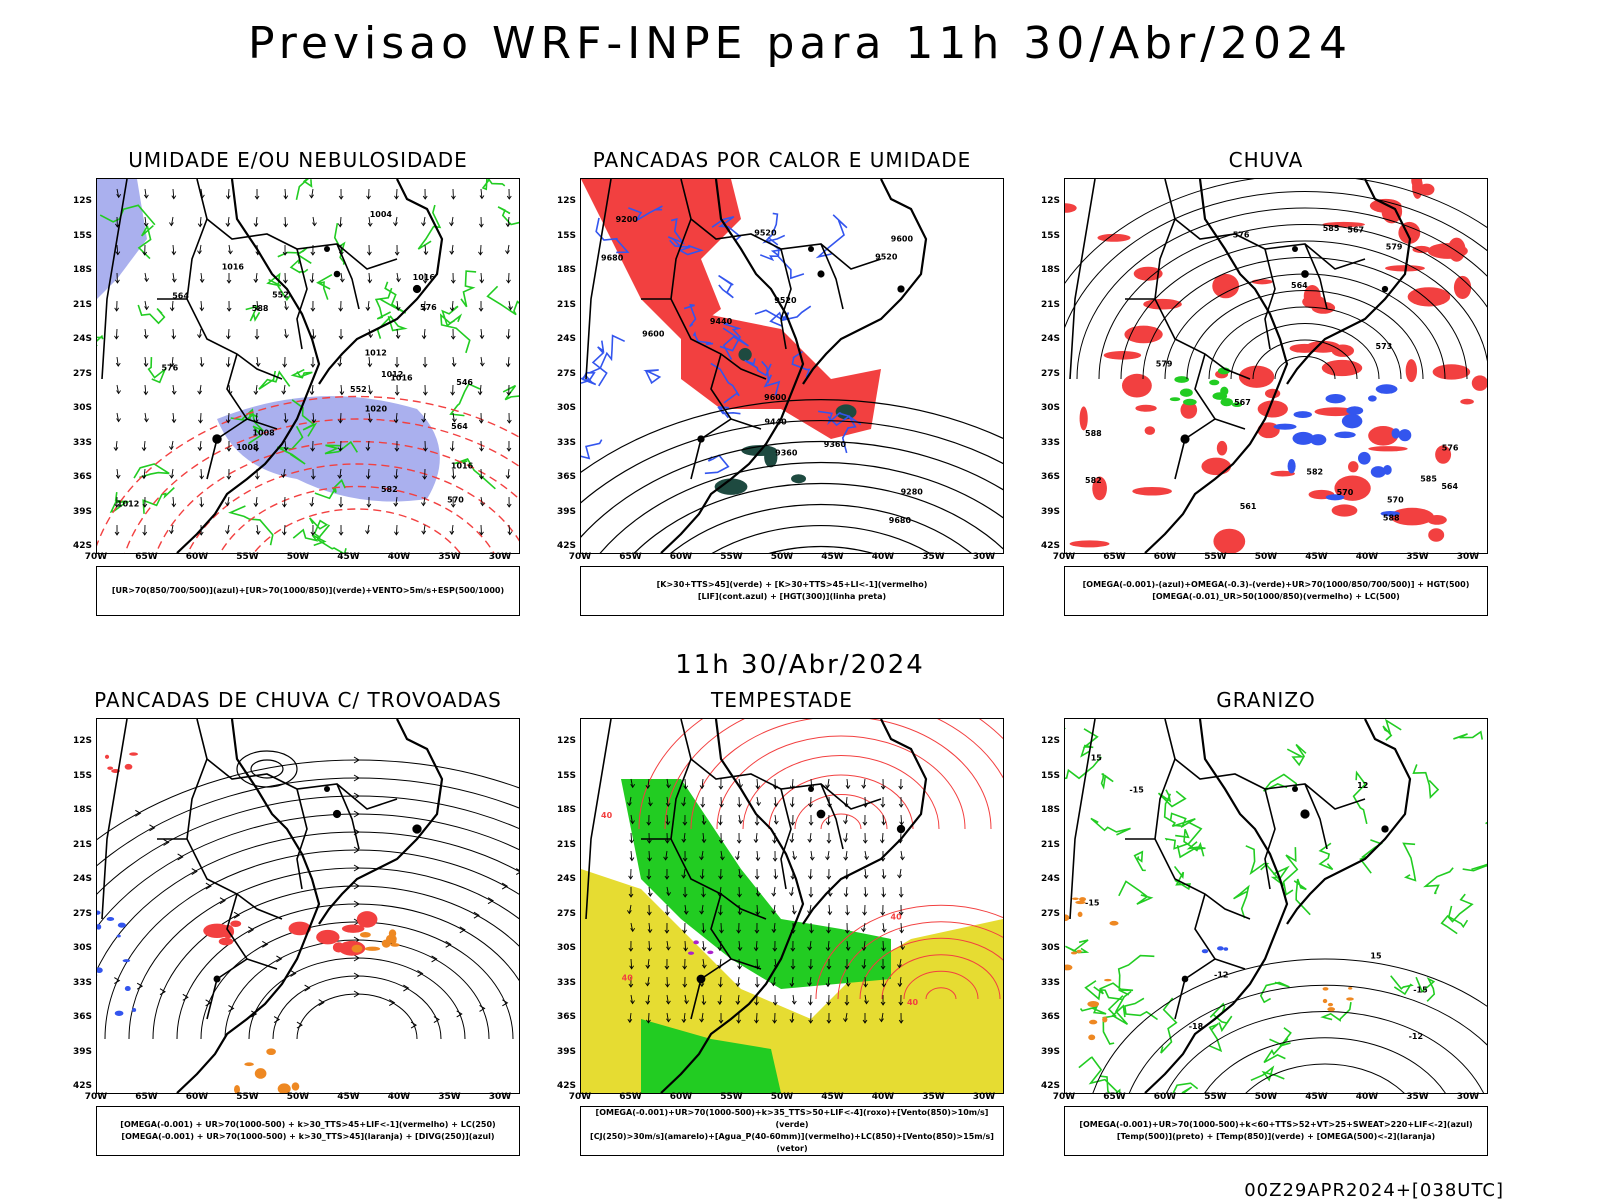 This screenshot has height=1201, width=1600. I want to click on longitude-tick-label: 45W, so click(349, 557).